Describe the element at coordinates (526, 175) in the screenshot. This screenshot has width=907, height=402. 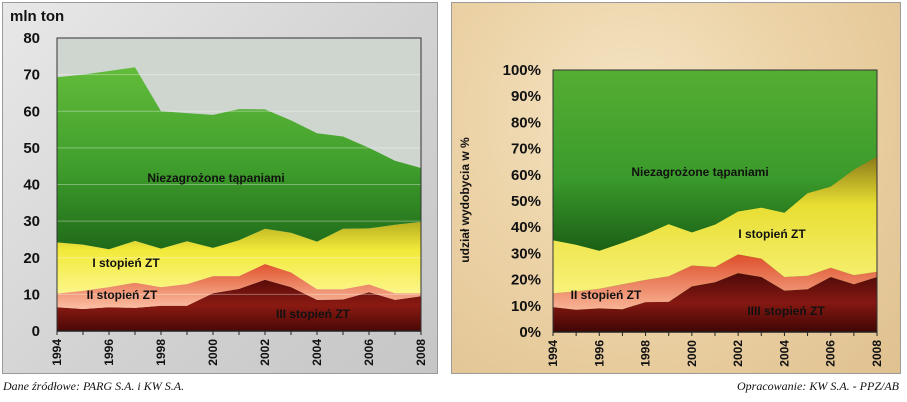
I see `y-tick-label: 60%` at that location.